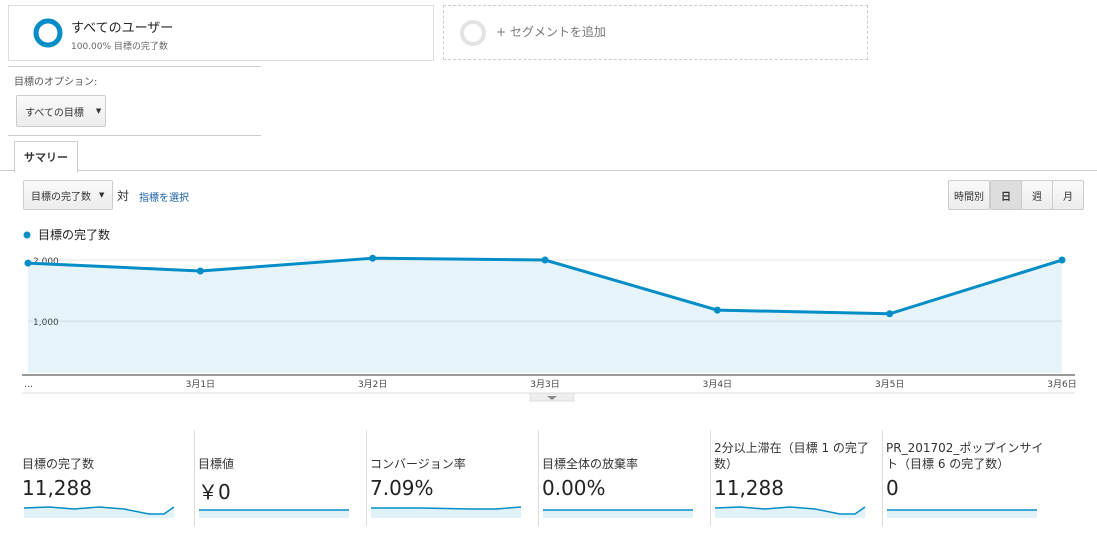 This screenshot has height=541, width=1097. Describe the element at coordinates (551, 32) in the screenshot. I see `add-segment-label: + セグメントを追加` at that location.